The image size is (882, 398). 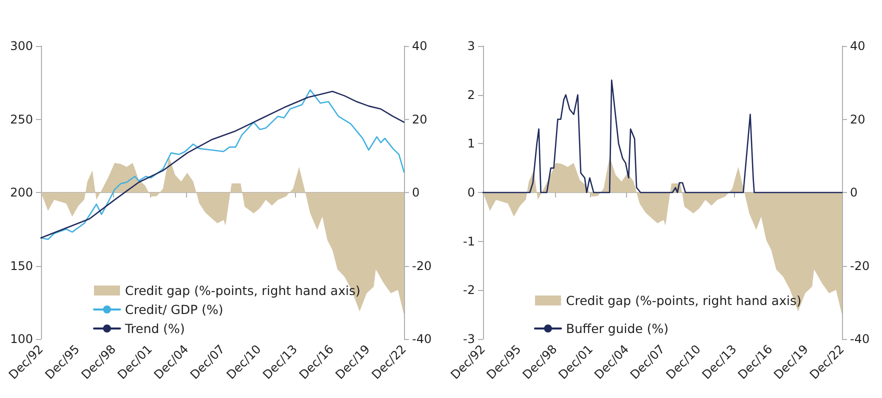 What do you see at coordinates (21, 46) in the screenshot?
I see `y-tick-label: 300` at bounding box center [21, 46].